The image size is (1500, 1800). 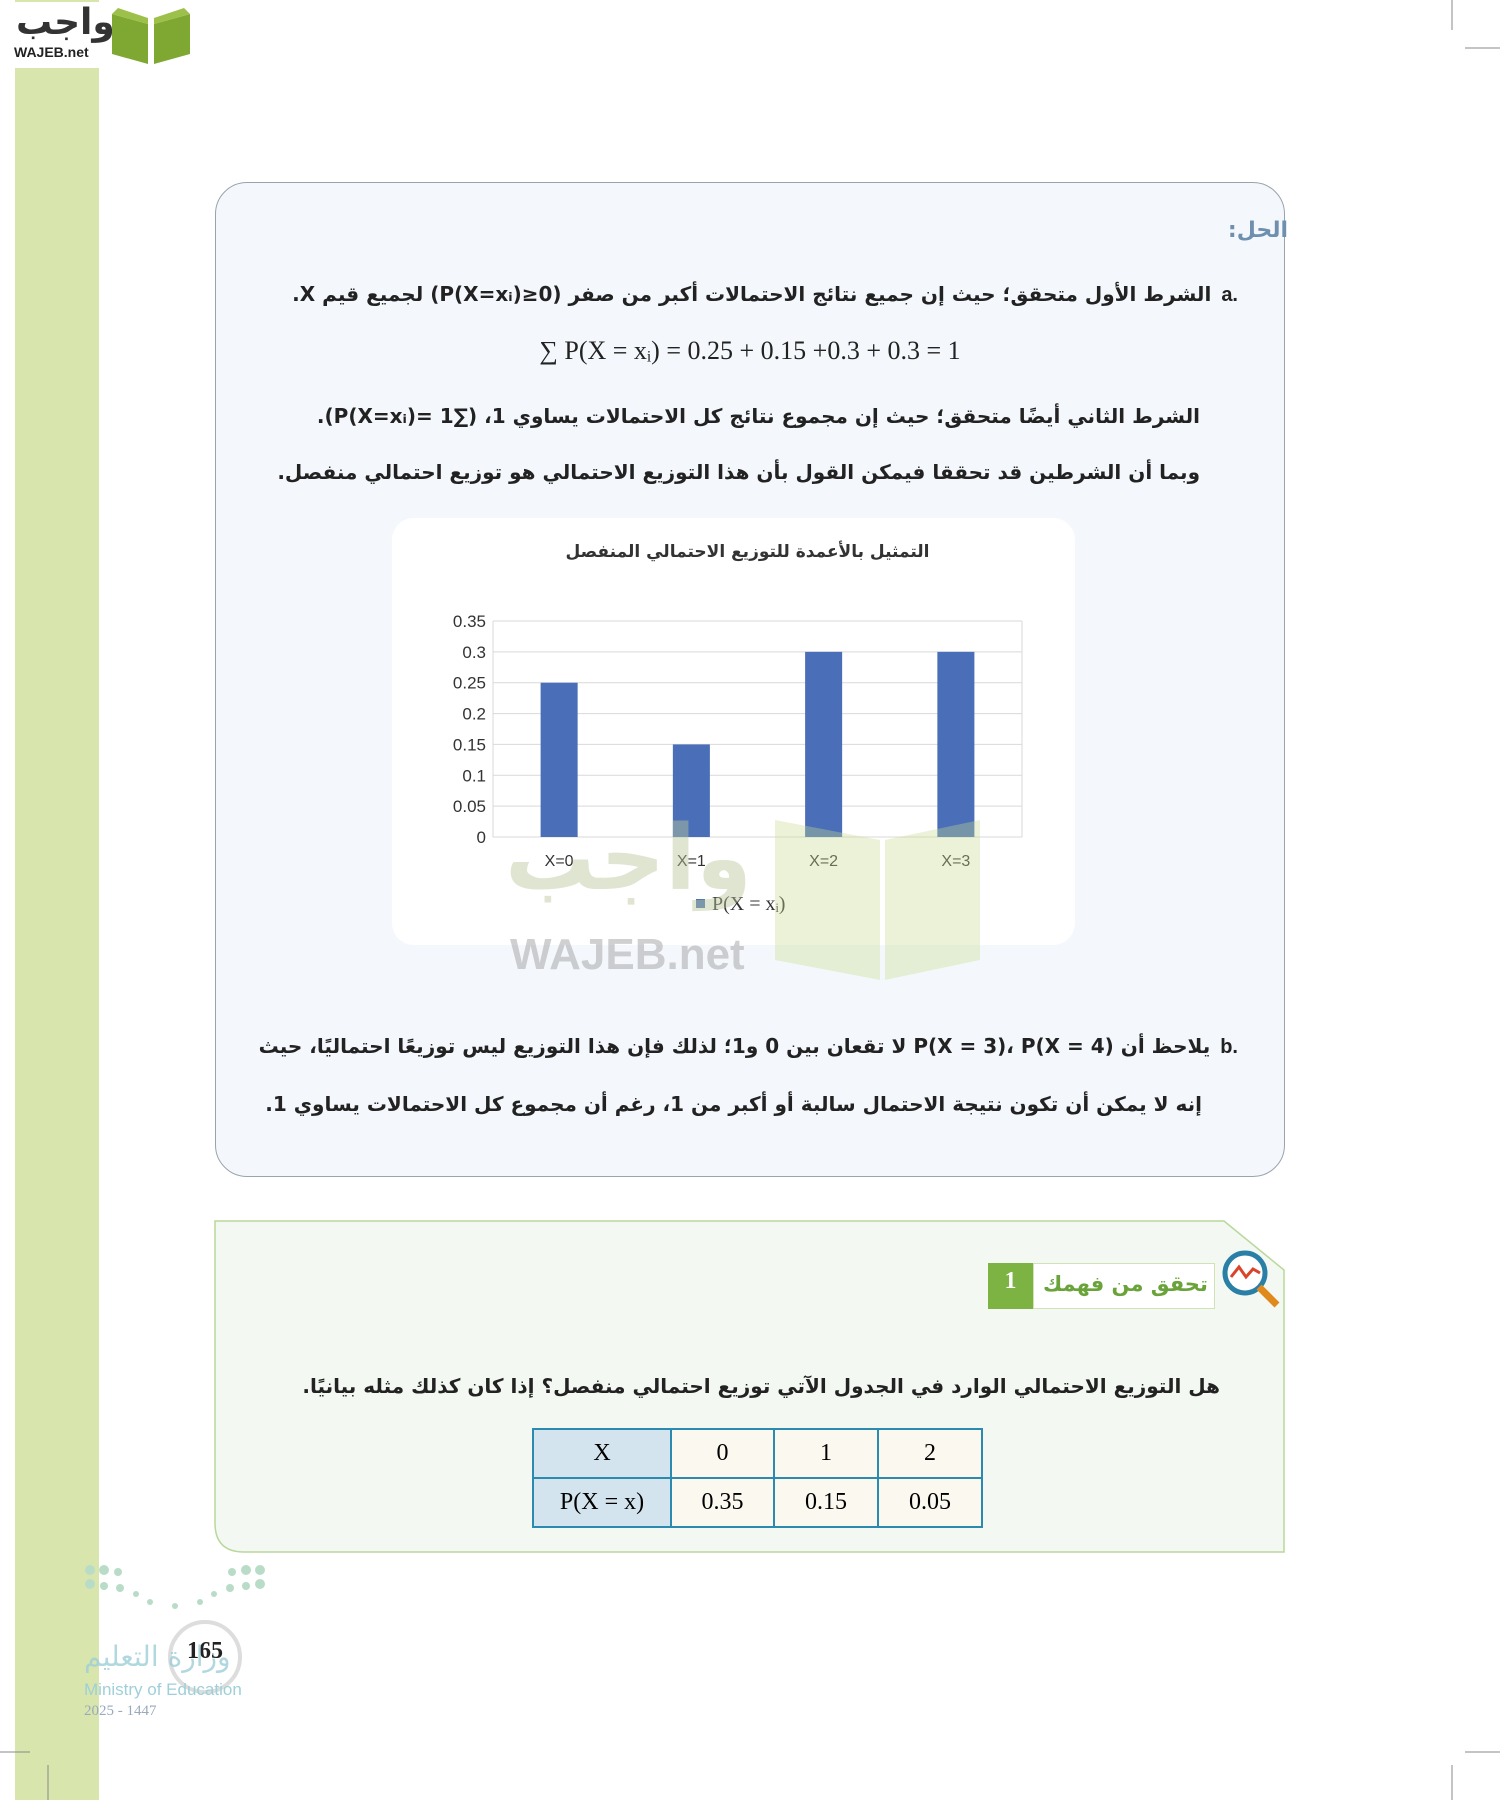 I want to click on legend-label: P(X = xᵢ), so click(x=748, y=904).